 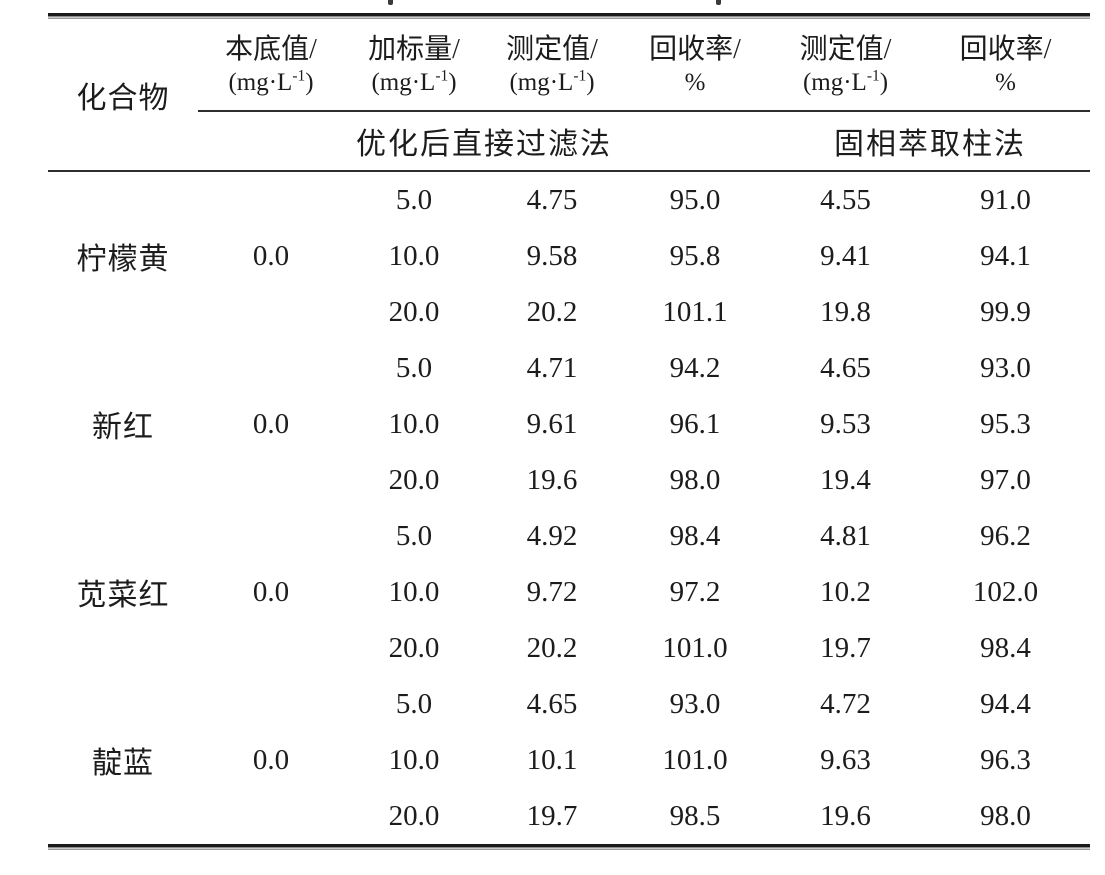 I want to click on column-header-recovery-1: 回收率/ %, so click(x=695, y=65).